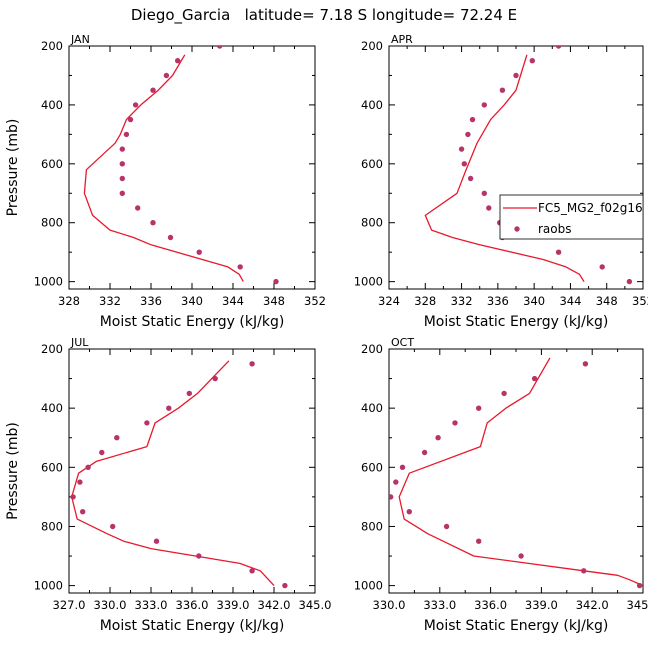 The image size is (648, 648). Describe the element at coordinates (69, 605) in the screenshot. I see `x-tick-label: 327.0` at that location.